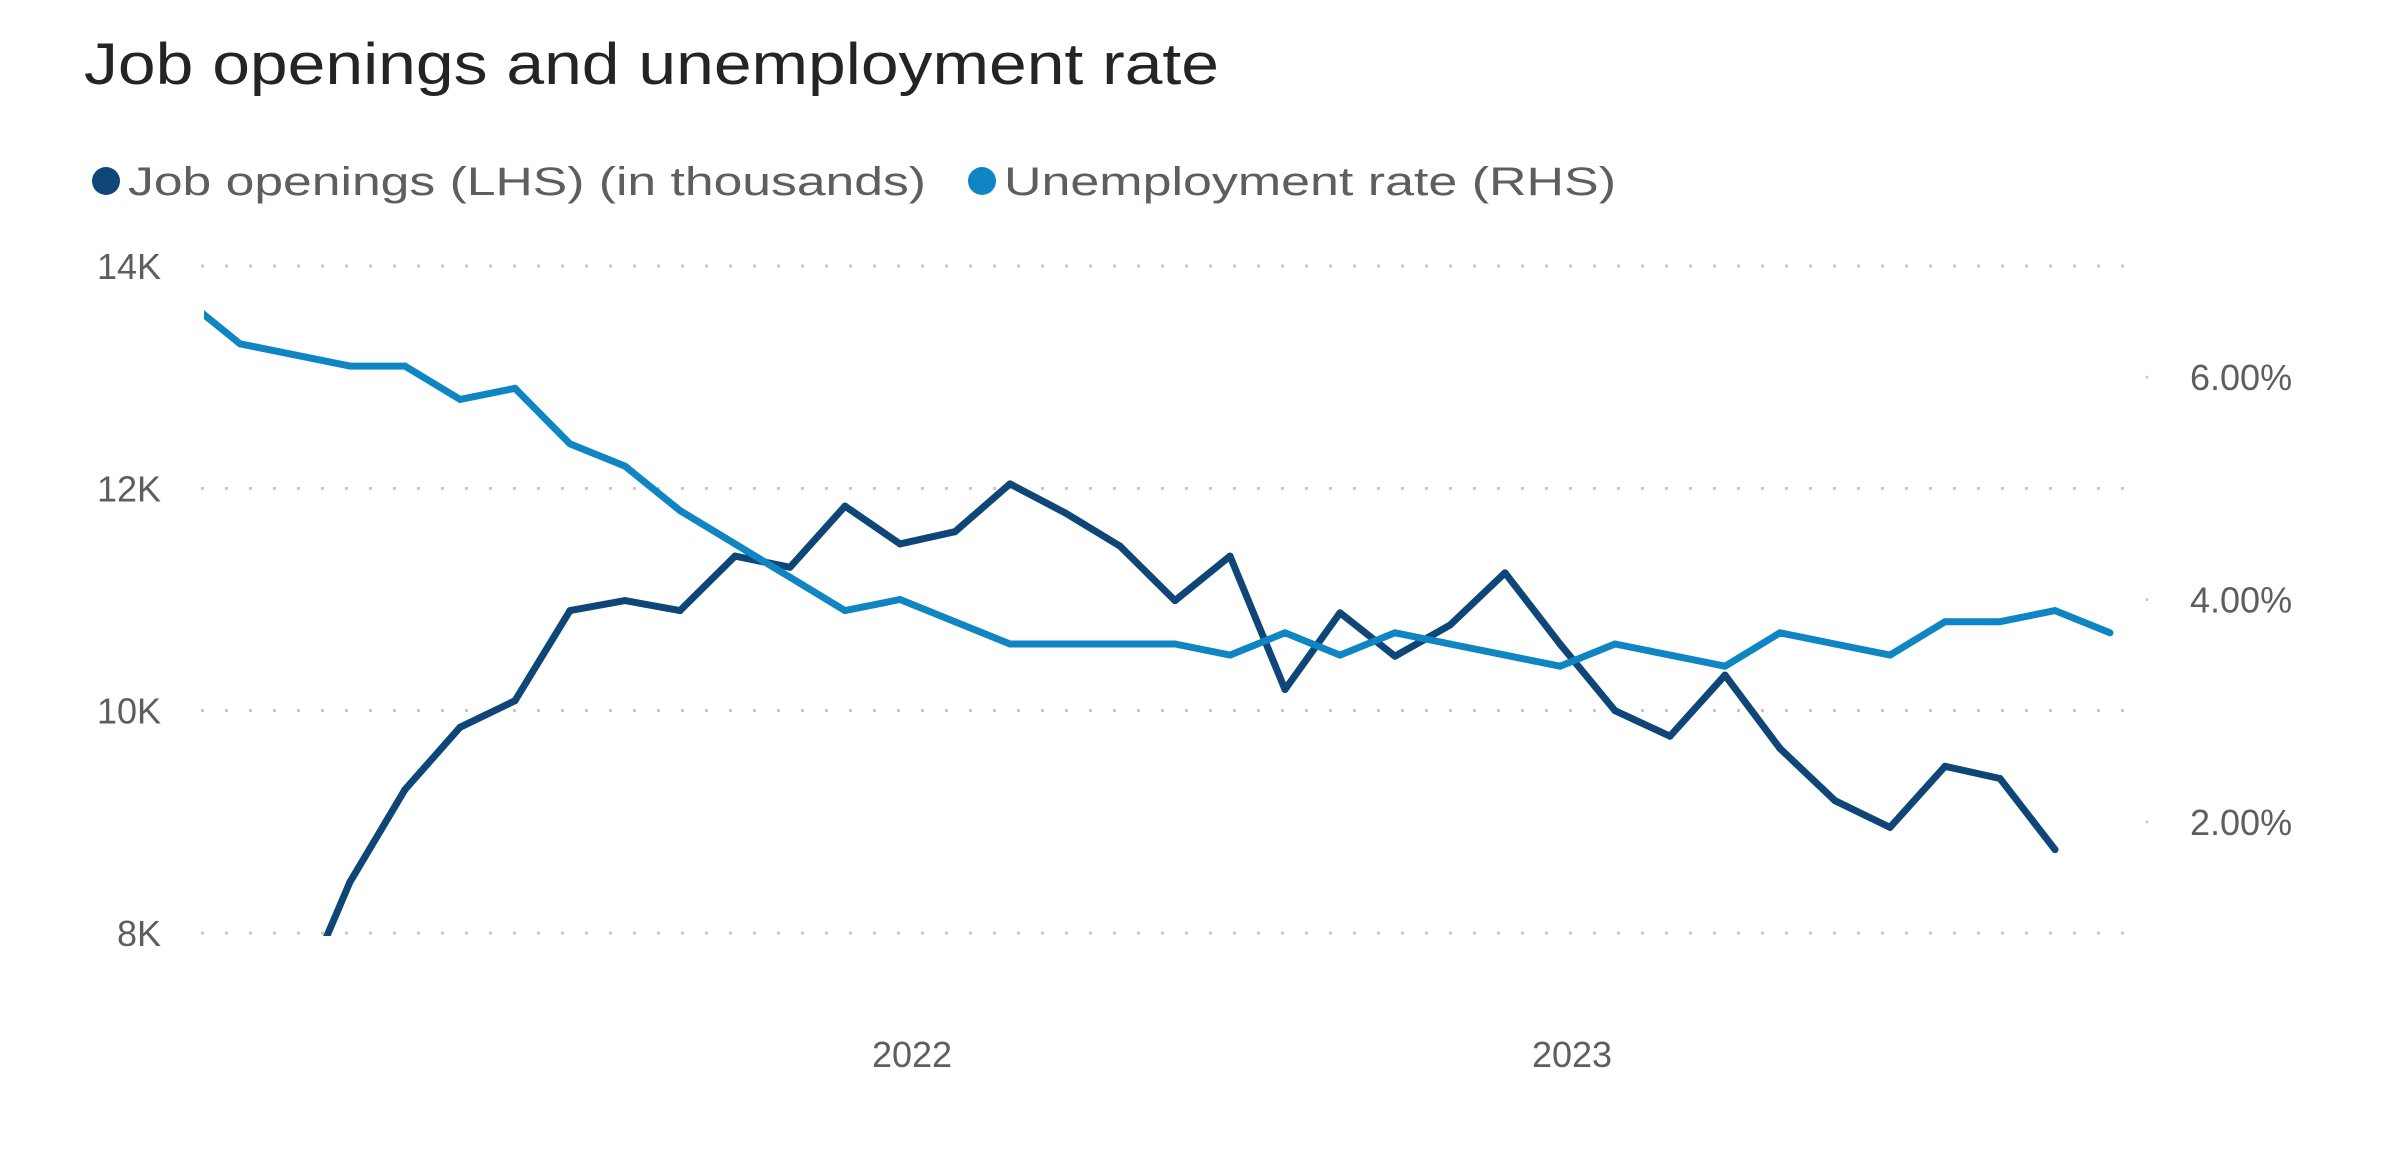  Describe the element at coordinates (2241, 600) in the screenshot. I see `right-axis-tick-label: 4.00%` at that location.